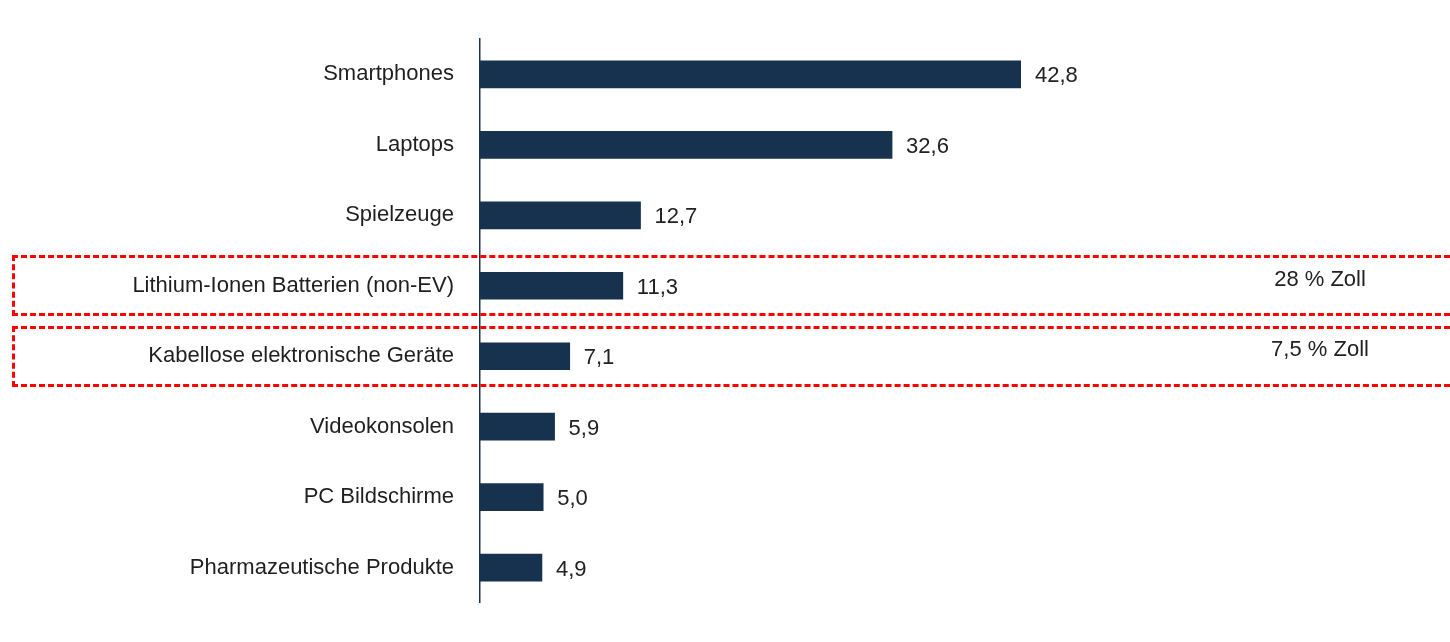 Image resolution: width=1450 pixels, height=642 pixels. I want to click on data-label: 32,6, so click(927, 145).